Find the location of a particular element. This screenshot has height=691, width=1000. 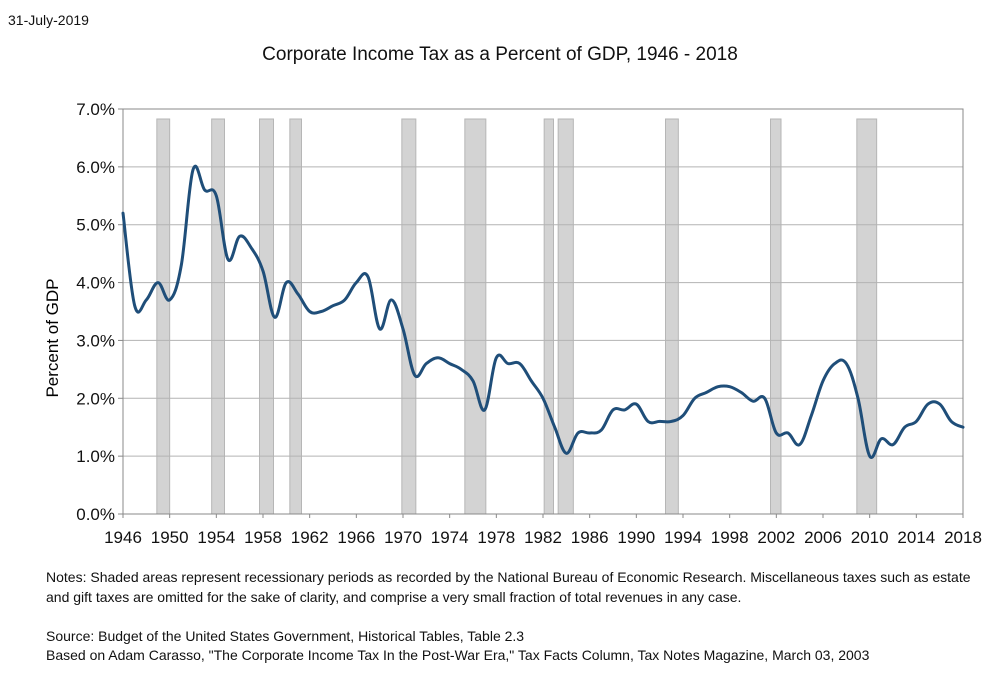

x-tick-label: 1946 is located at coordinates (123, 537).